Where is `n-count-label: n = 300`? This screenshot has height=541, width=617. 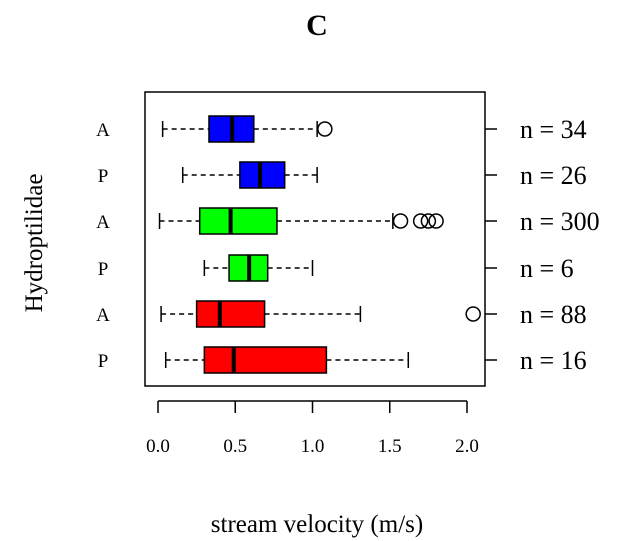
n-count-label: n = 300 is located at coordinates (560, 221).